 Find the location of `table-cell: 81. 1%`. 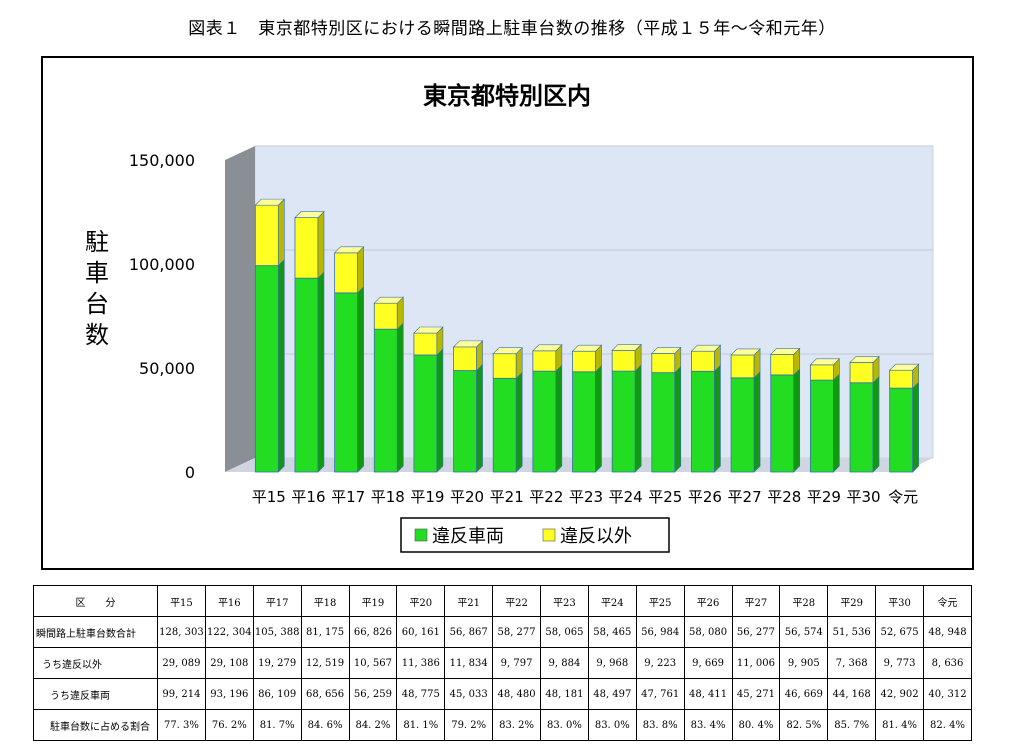

table-cell: 81. 1% is located at coordinates (421, 725).